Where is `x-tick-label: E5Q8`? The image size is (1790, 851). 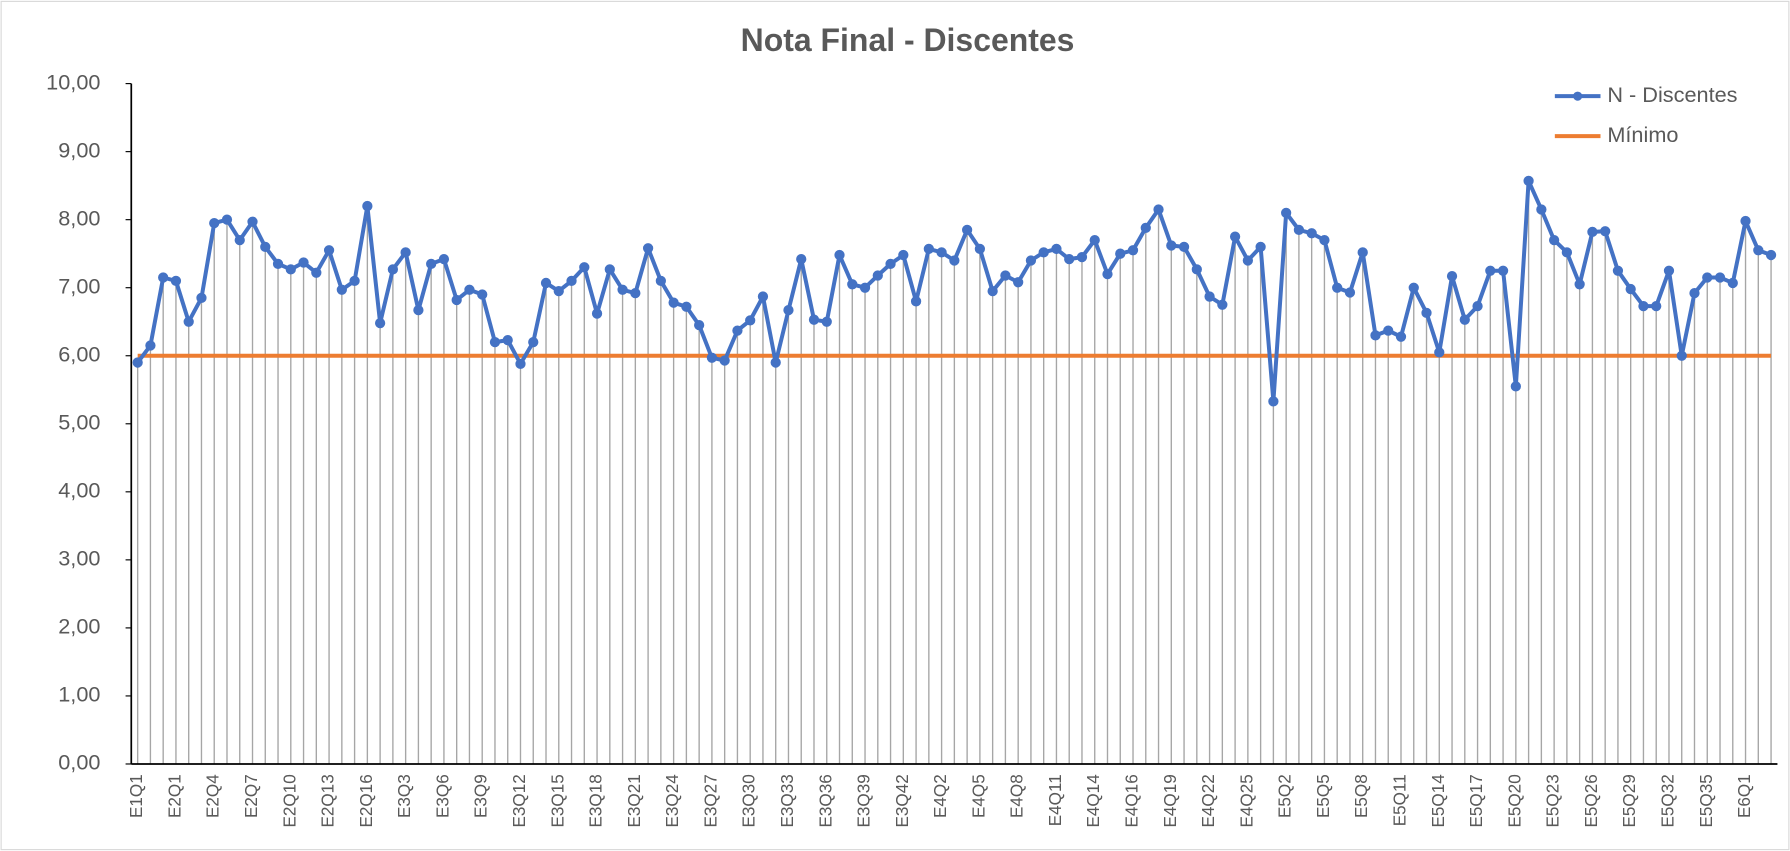 x-tick-label: E5Q8 is located at coordinates (1361, 796).